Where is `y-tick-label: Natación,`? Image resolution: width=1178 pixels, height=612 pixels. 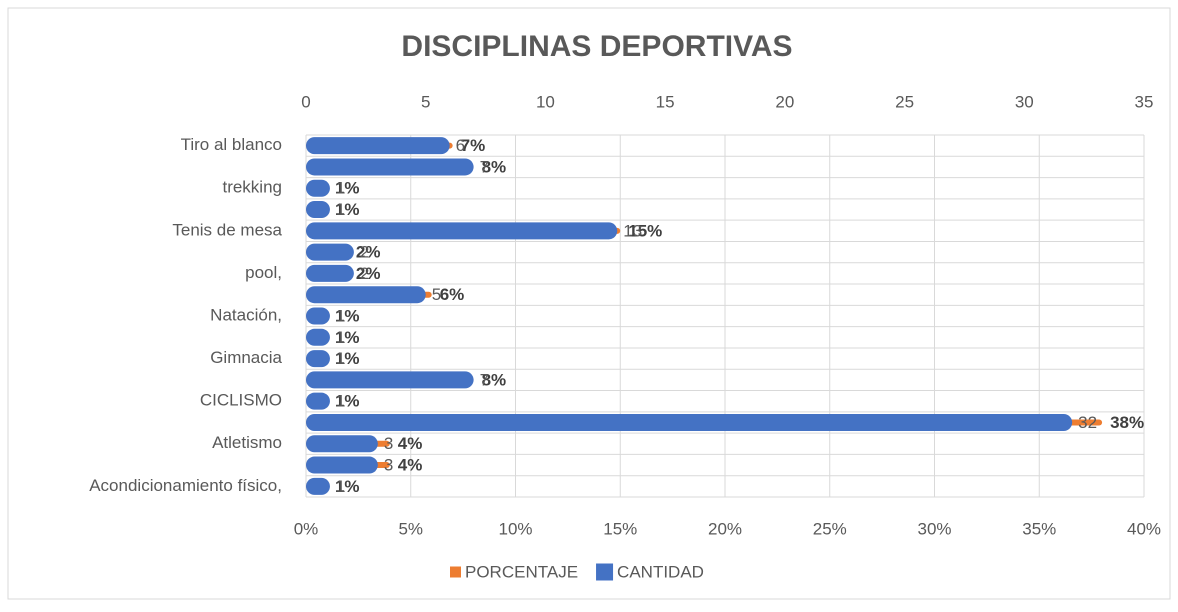 y-tick-label: Natación, is located at coordinates (246, 314).